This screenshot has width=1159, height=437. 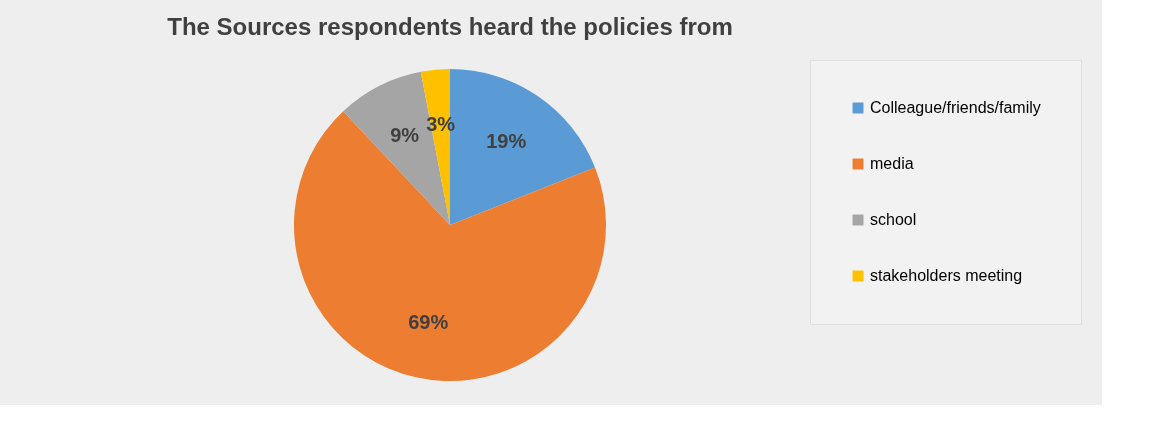 What do you see at coordinates (946, 275) in the screenshot?
I see `legend-label: stakeholders meeting` at bounding box center [946, 275].